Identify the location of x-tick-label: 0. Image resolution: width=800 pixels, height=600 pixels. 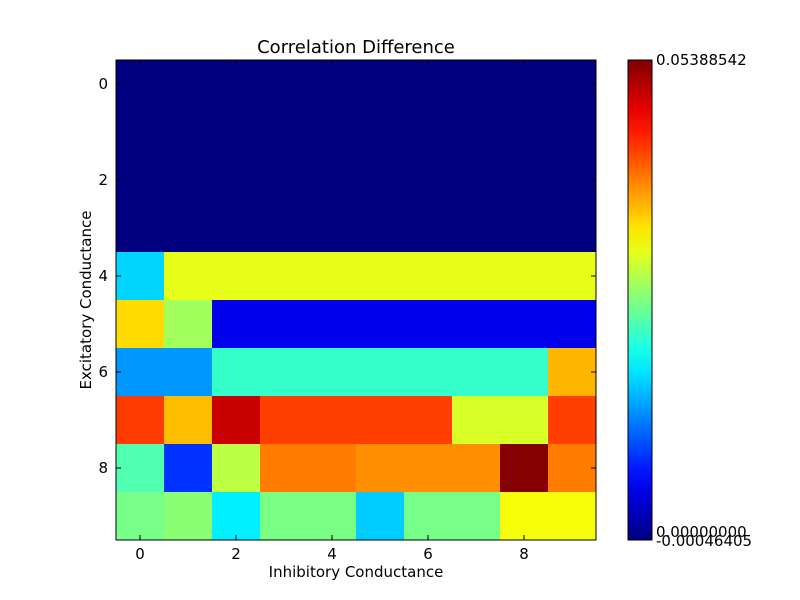
(140, 554).